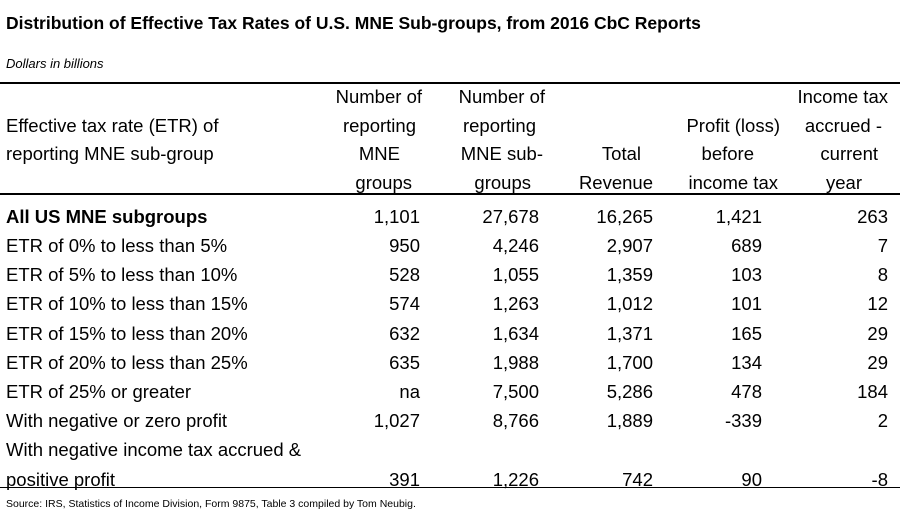 Image resolution: width=900 pixels, height=519 pixels. I want to click on column-header-mne-subgroups: Number of reporting MNE sub- groups, so click(497, 142).